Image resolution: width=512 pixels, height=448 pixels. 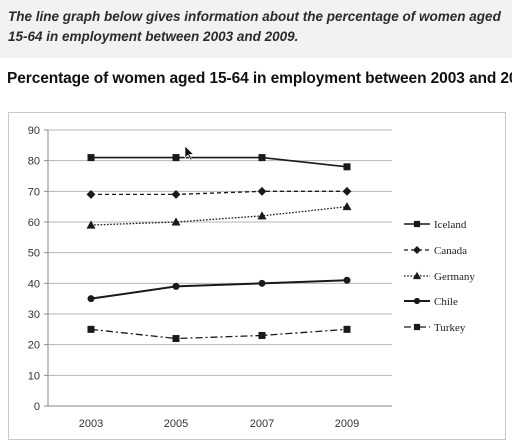 I want to click on legend-label: Turkey, so click(x=450, y=328).